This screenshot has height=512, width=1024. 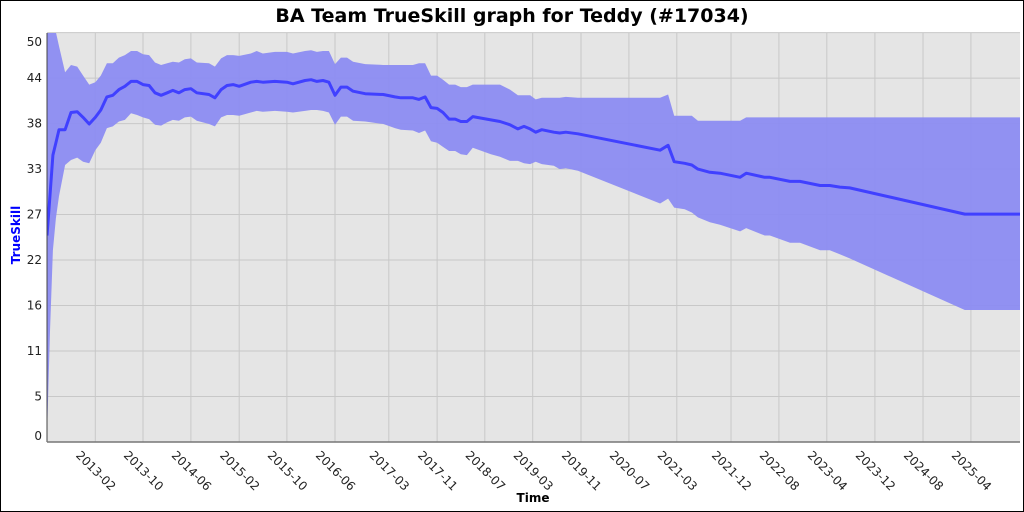 I want to click on x-tick-label: 2024-08, so click(x=923, y=470).